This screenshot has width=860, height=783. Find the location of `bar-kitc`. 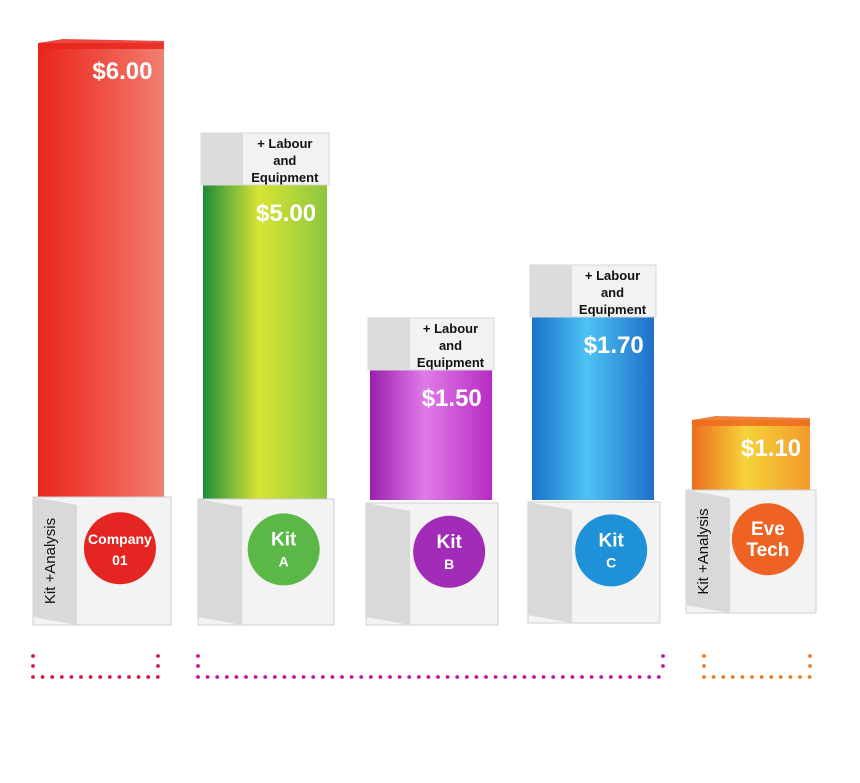

bar-kitc is located at coordinates (593, 408).